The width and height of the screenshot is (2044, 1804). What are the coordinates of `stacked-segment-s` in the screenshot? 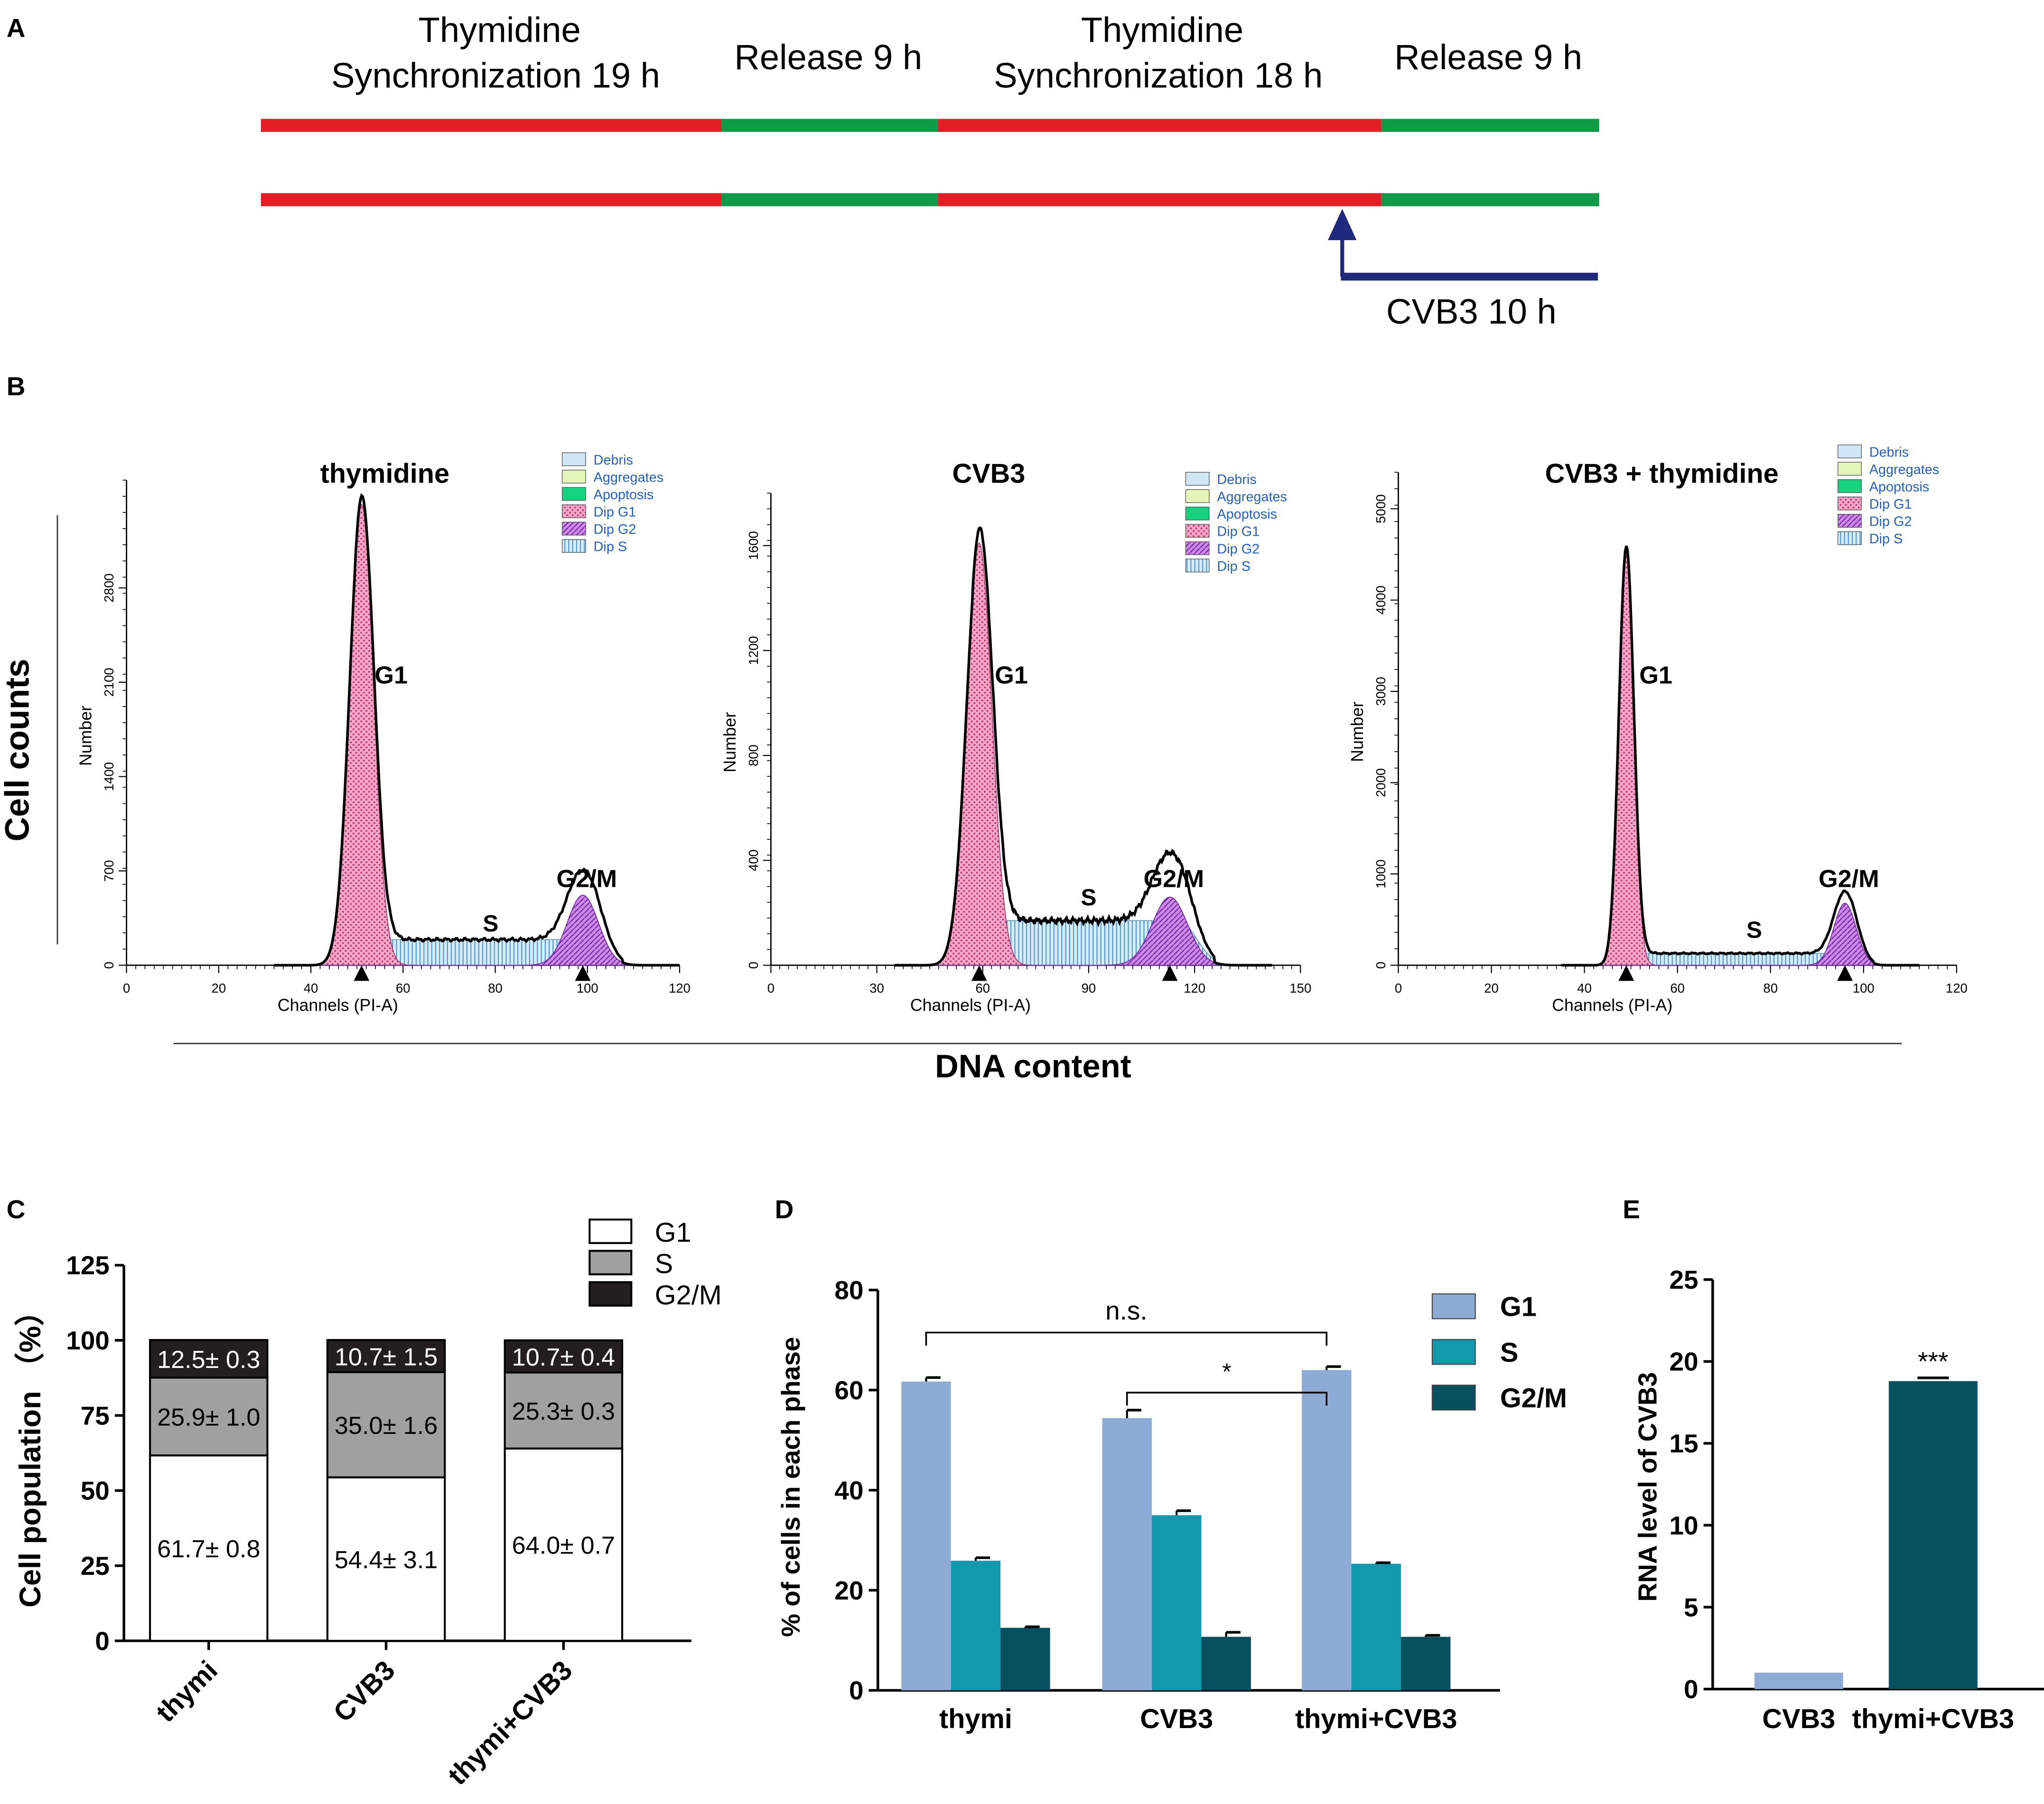 It's located at (386, 1425).